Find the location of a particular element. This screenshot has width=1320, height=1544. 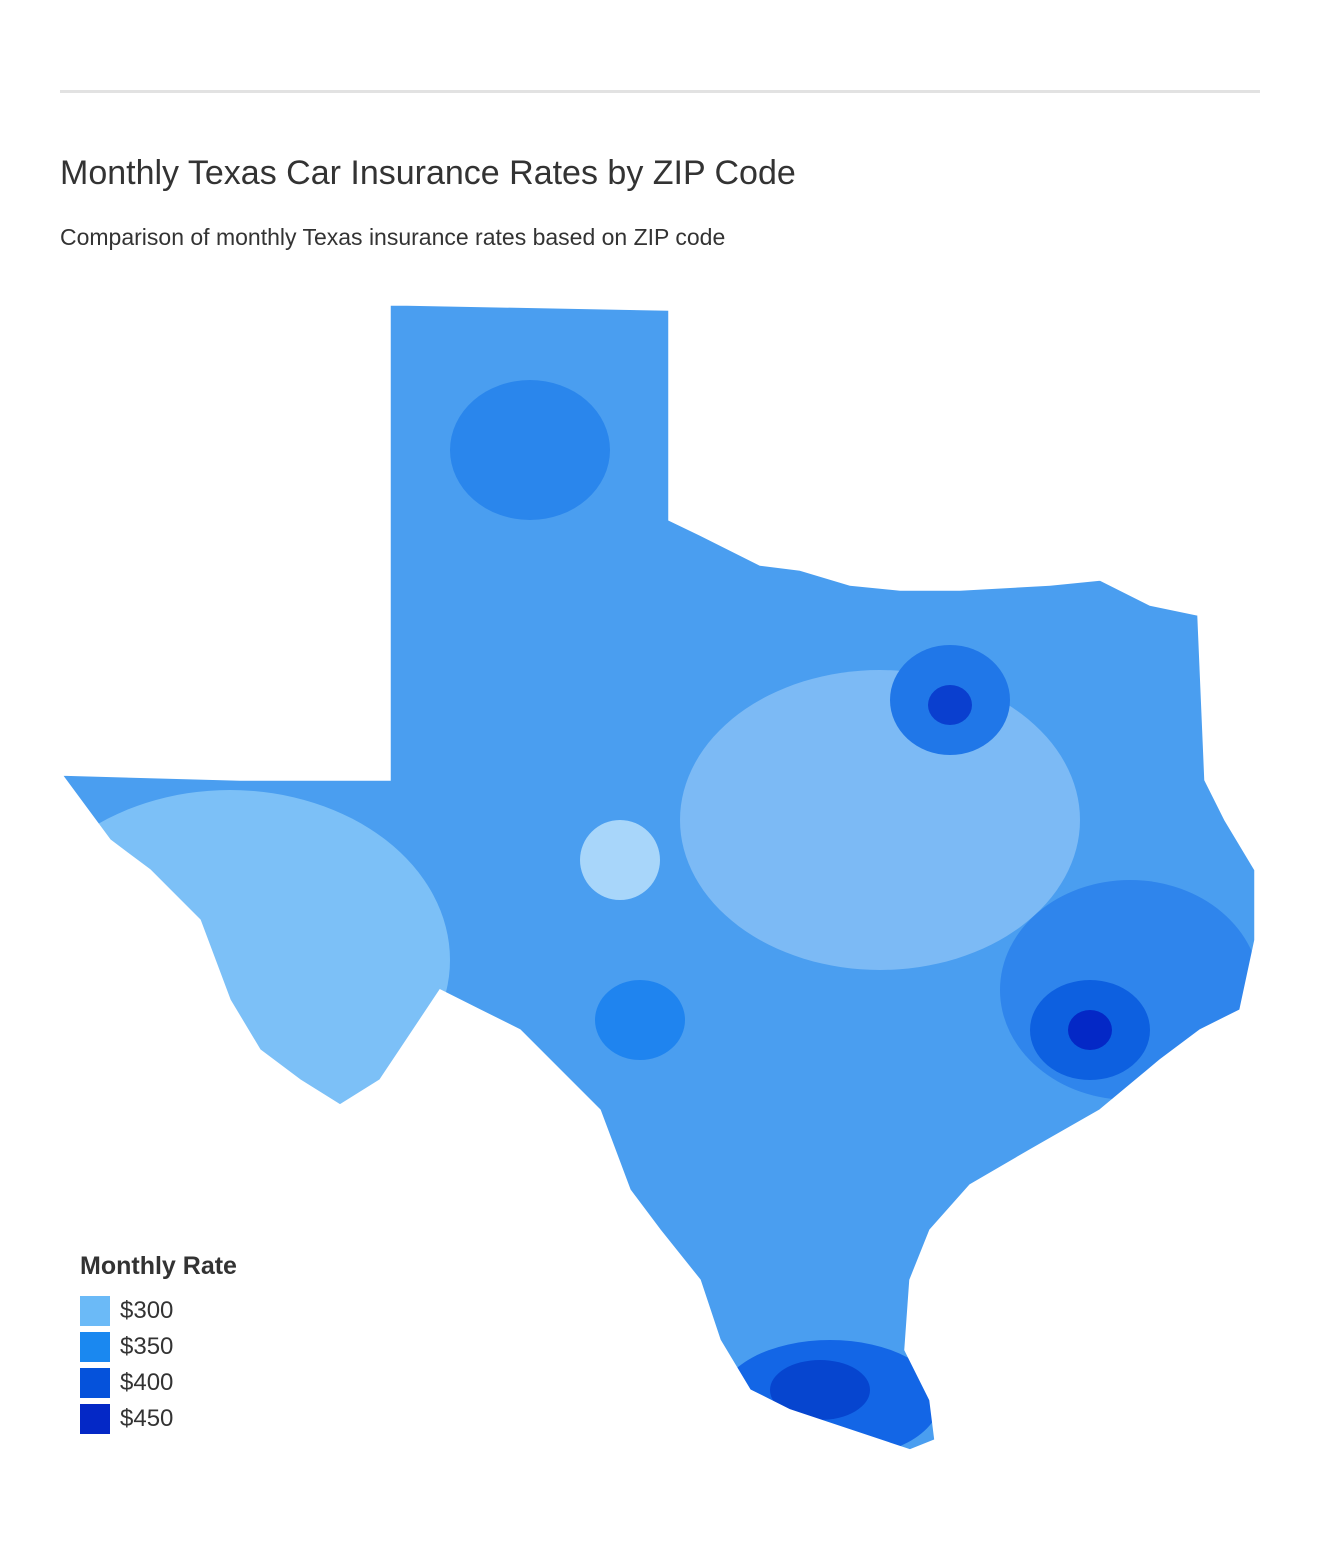

legend-label: $300 is located at coordinates (147, 1310).